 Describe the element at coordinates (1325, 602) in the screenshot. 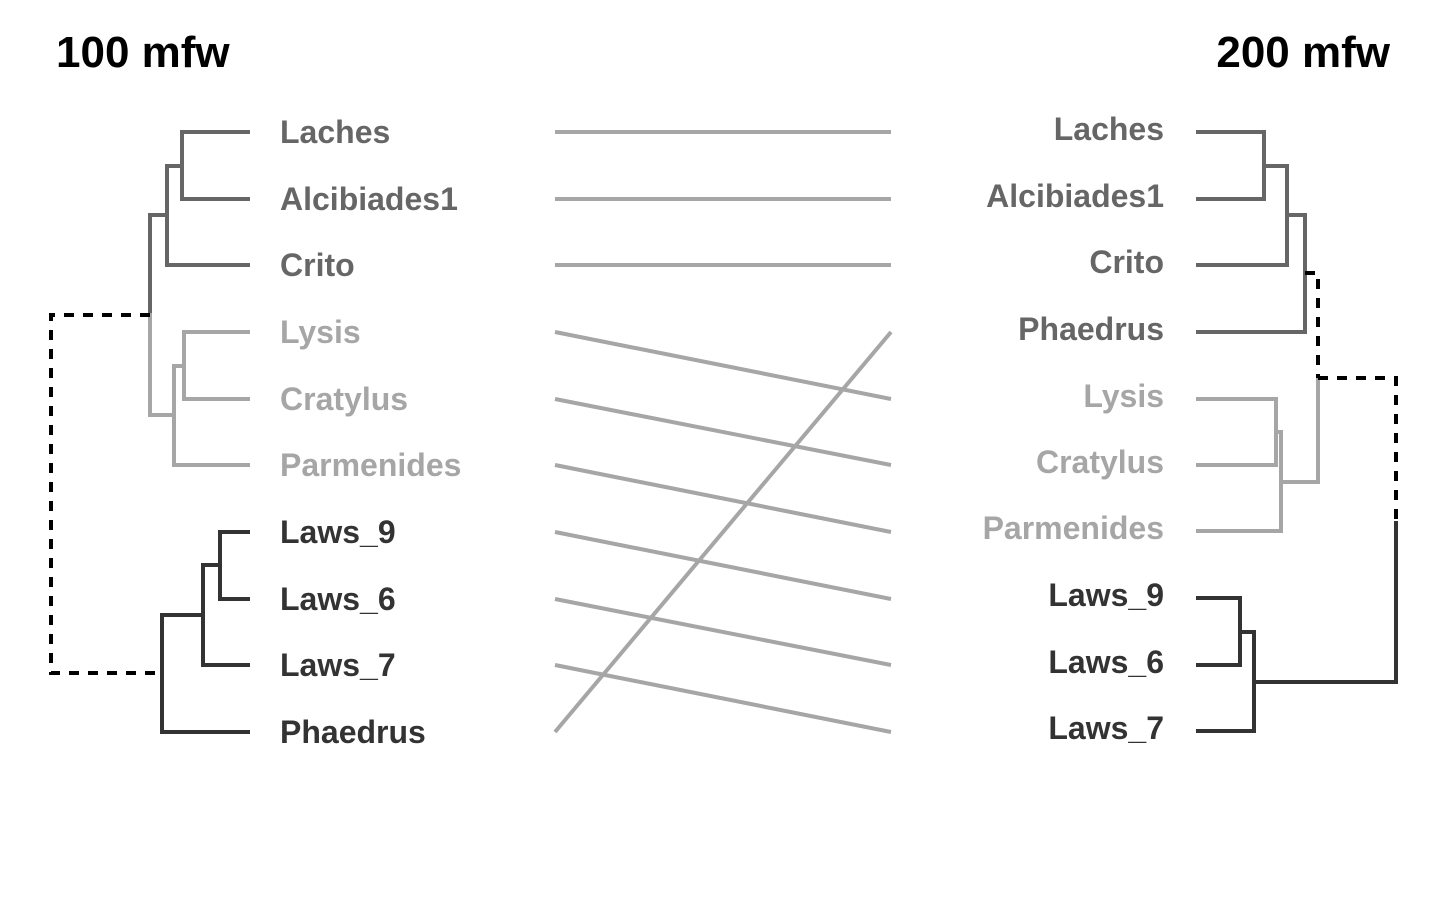

I see `right-branch-group3-stem` at that location.